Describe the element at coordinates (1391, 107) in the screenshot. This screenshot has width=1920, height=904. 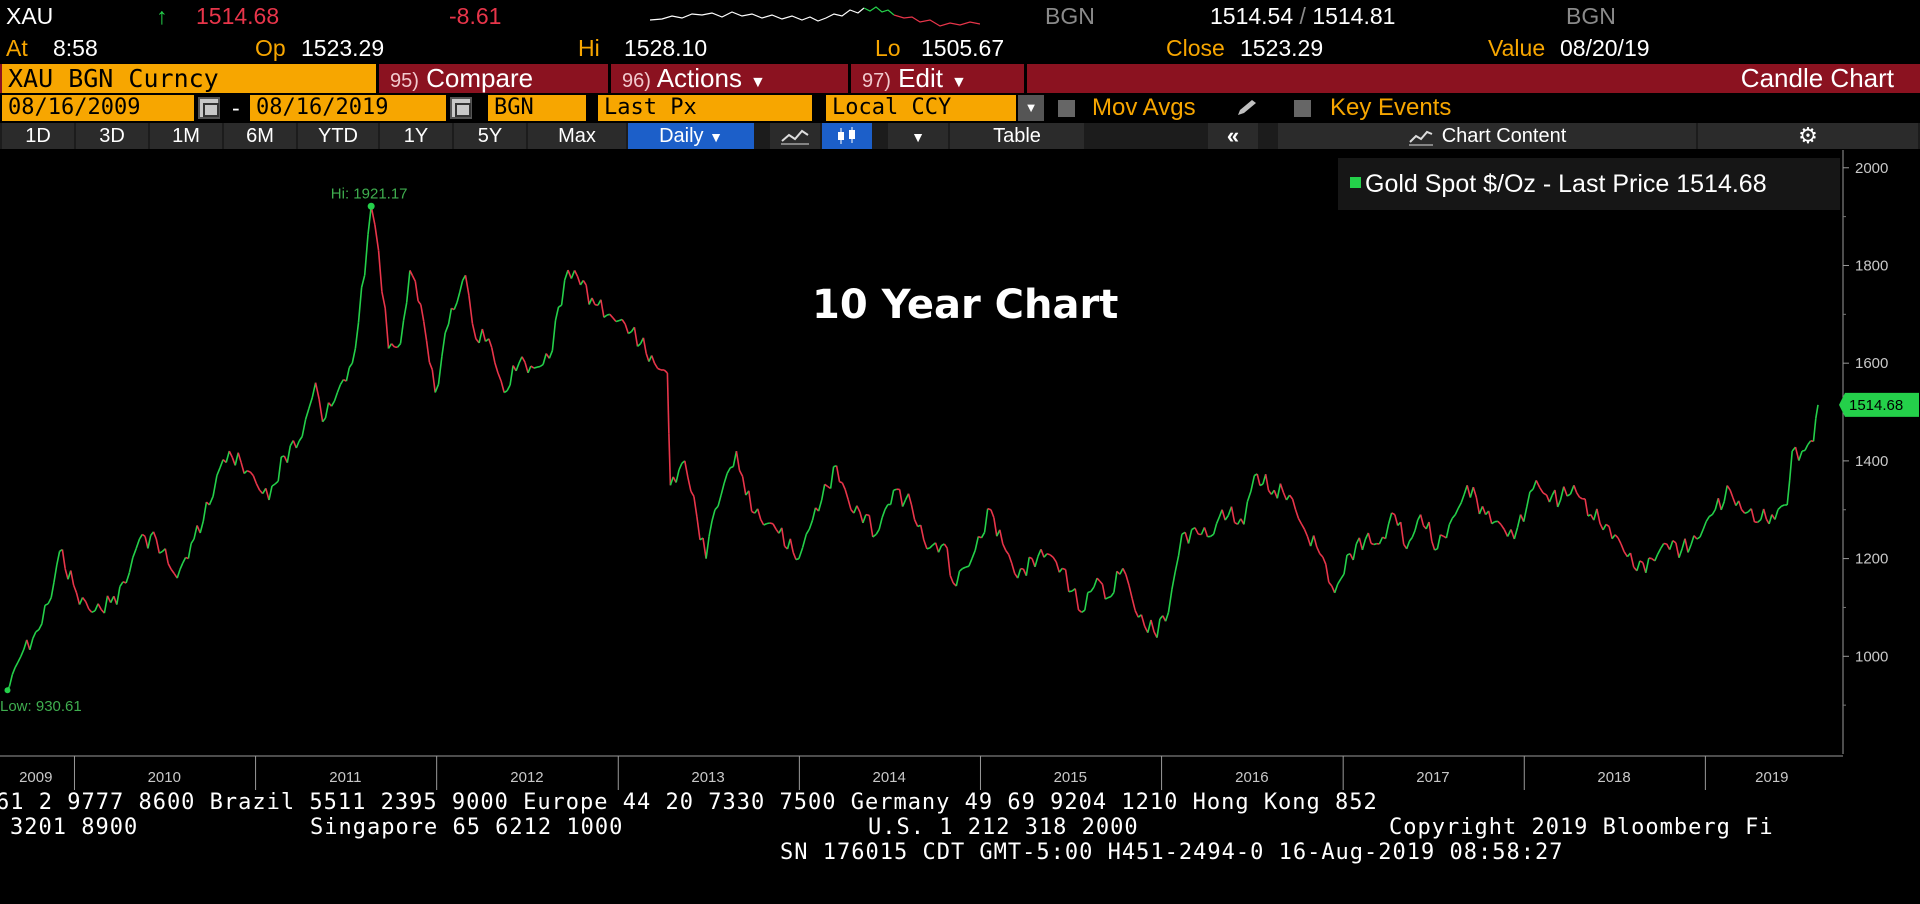
I see `key-events-label: Key Events` at that location.